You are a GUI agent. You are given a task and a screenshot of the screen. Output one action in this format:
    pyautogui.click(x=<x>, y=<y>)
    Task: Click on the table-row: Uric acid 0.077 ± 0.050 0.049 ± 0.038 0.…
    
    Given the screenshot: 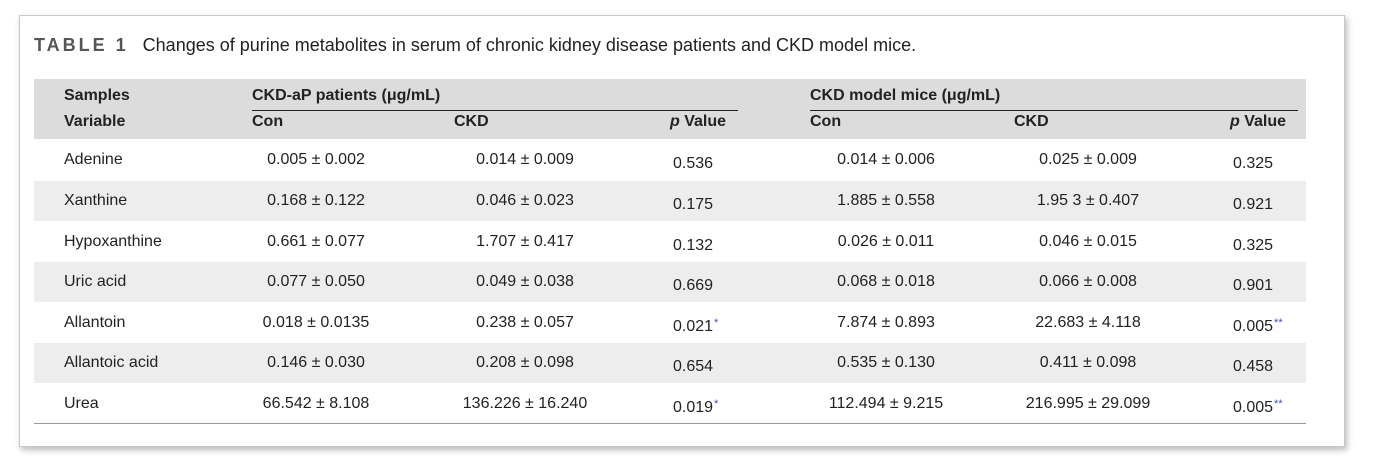 What is the action you would take?
    pyautogui.click(x=670, y=282)
    